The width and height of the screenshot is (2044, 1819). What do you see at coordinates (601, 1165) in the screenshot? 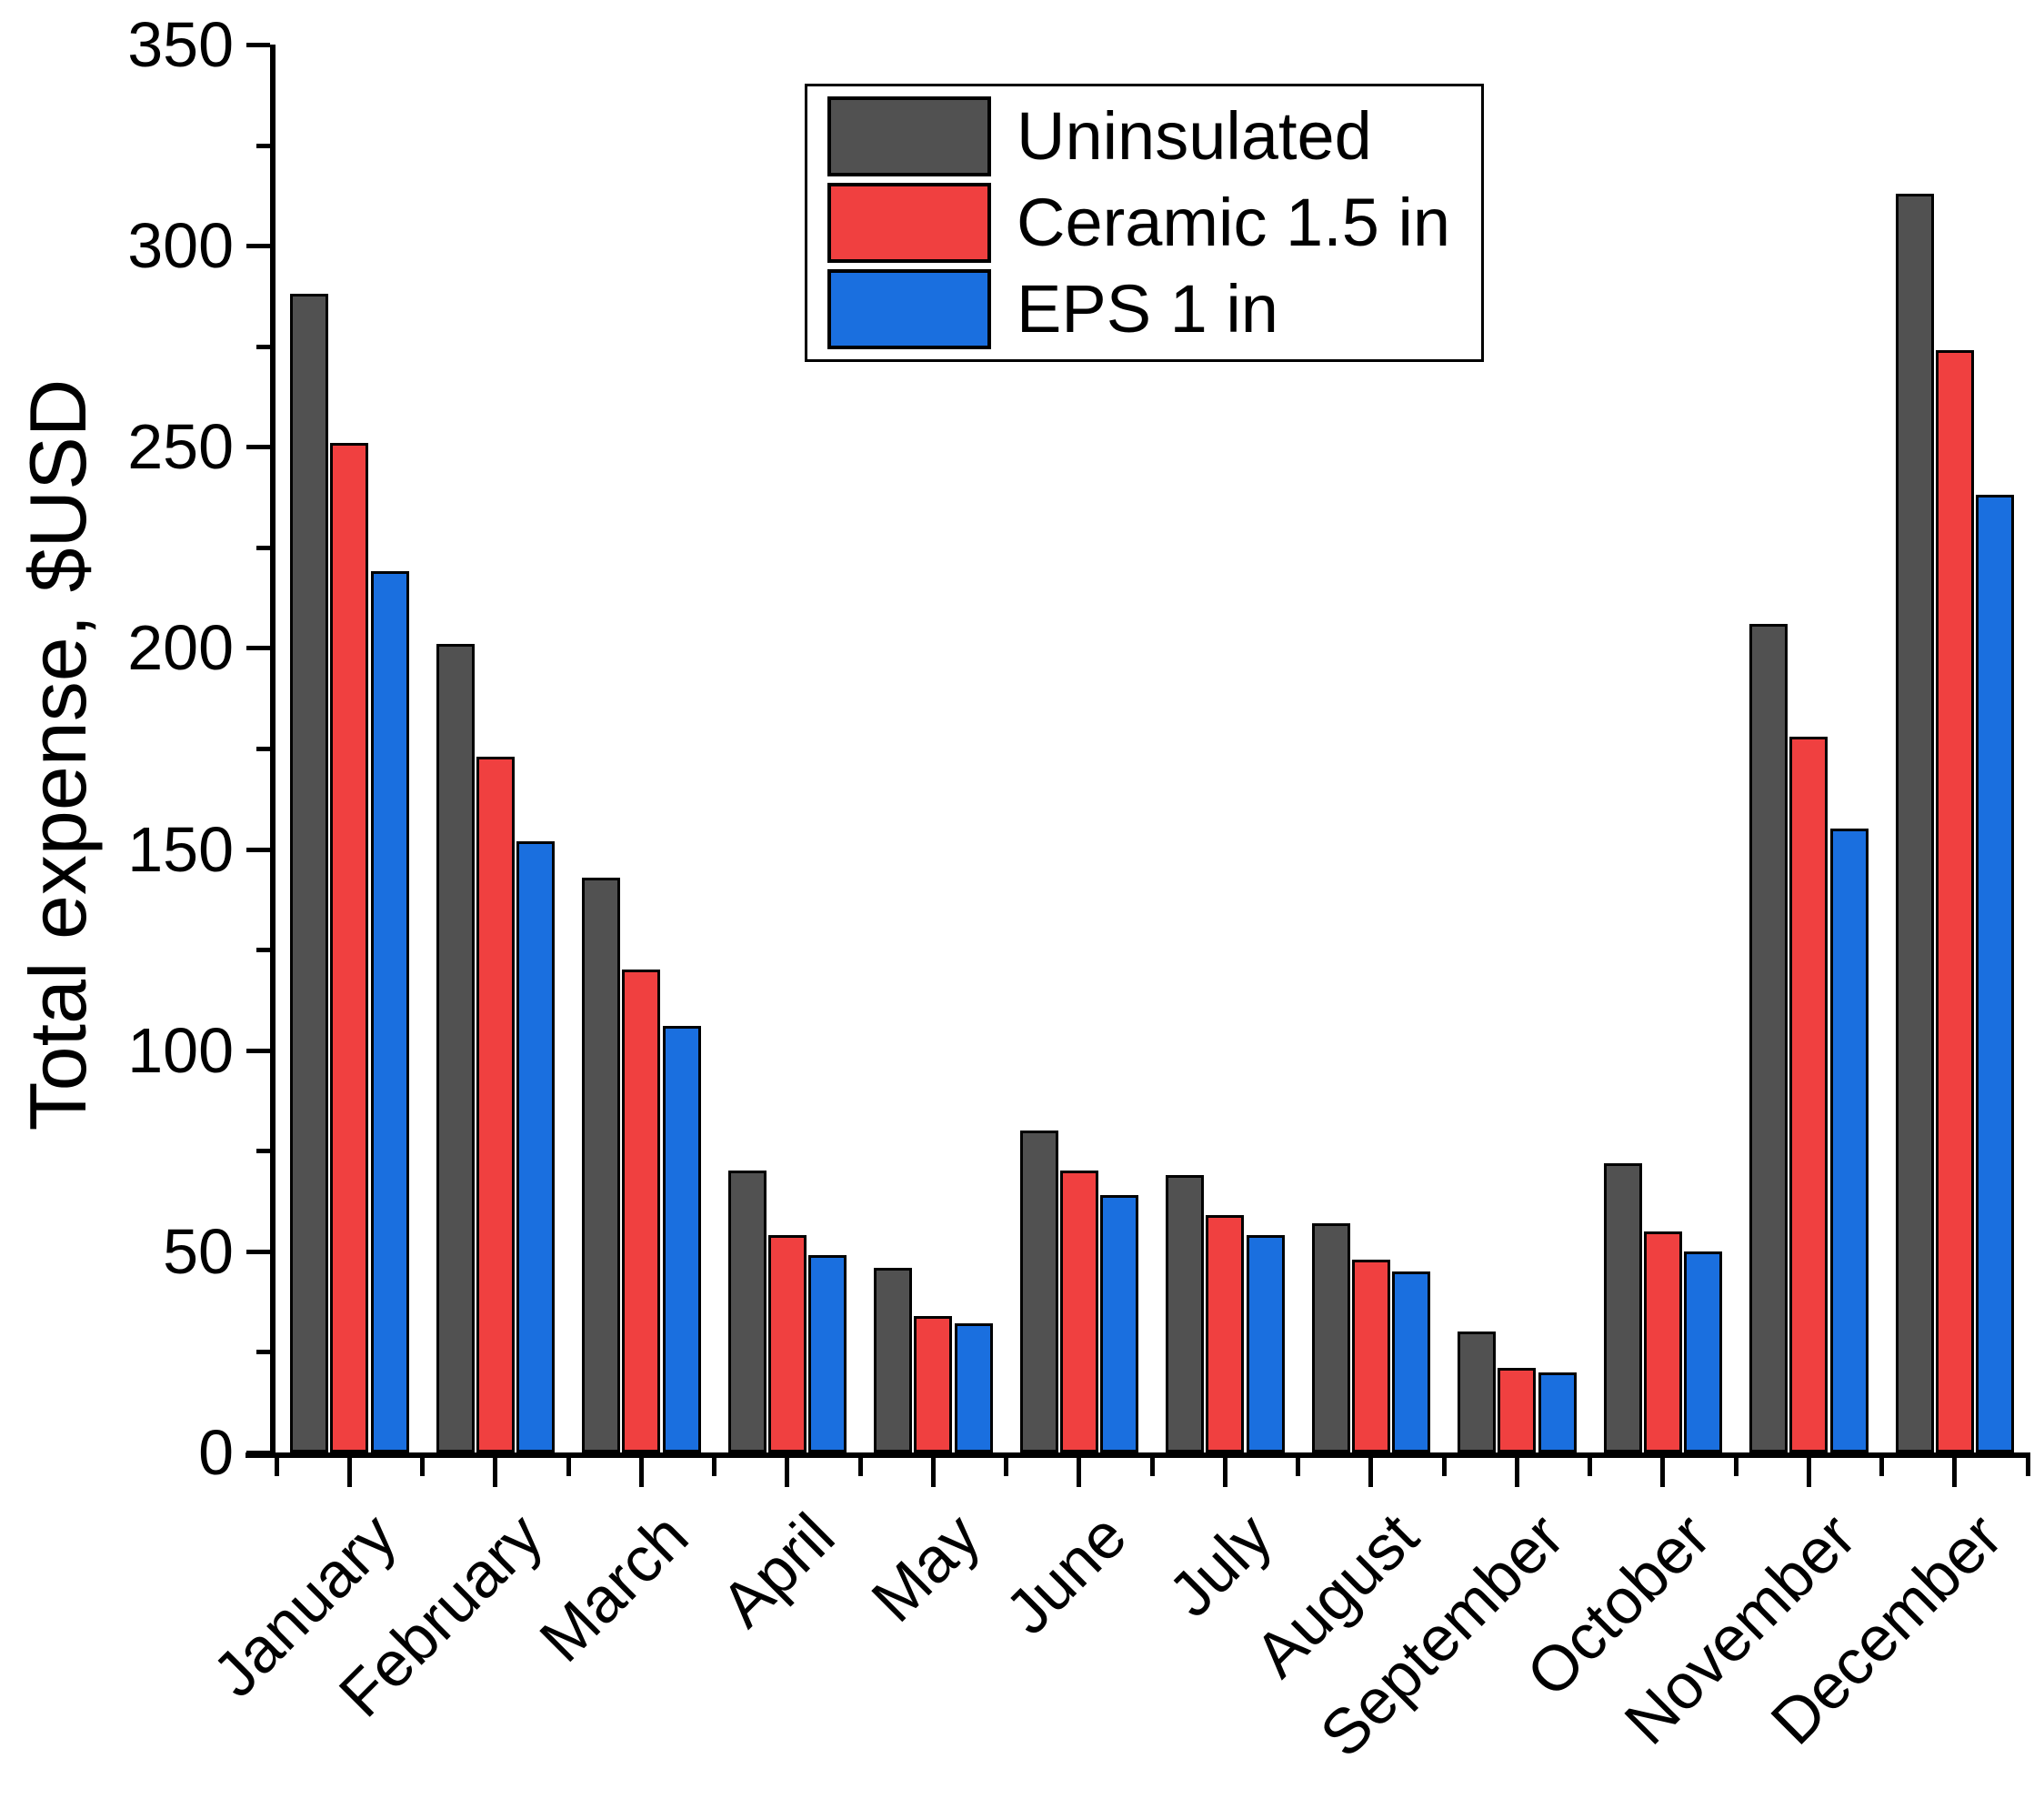
I see `bar-march-uninsulated` at bounding box center [601, 1165].